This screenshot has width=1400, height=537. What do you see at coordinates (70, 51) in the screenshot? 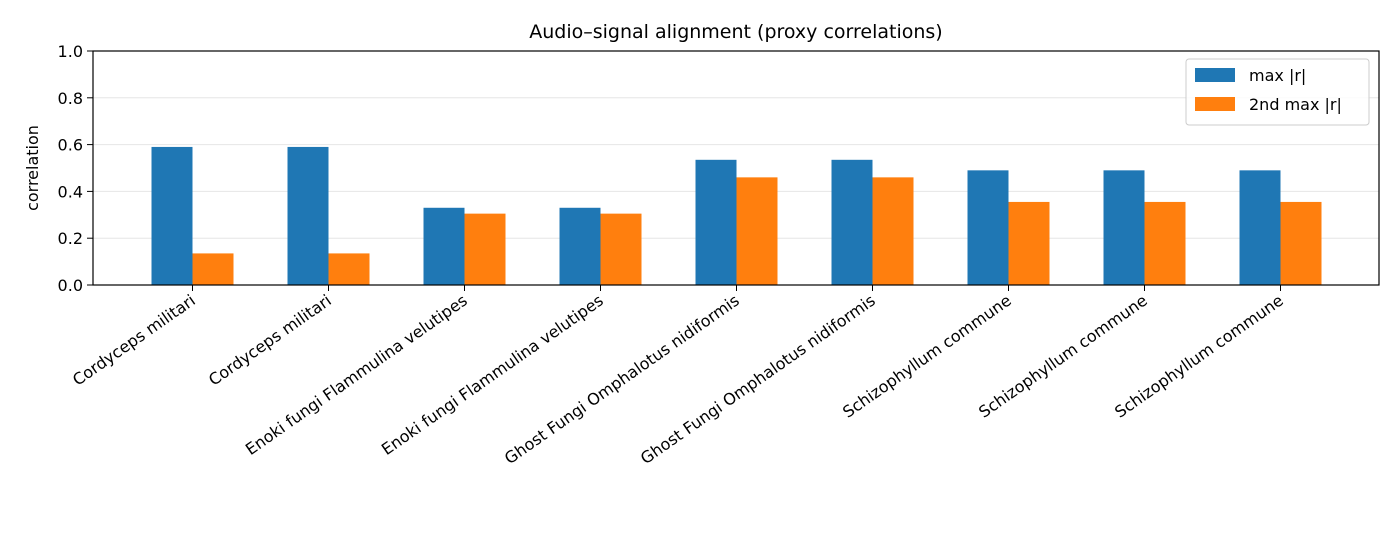
I see `y-tick-label: 1.0` at bounding box center [70, 51].